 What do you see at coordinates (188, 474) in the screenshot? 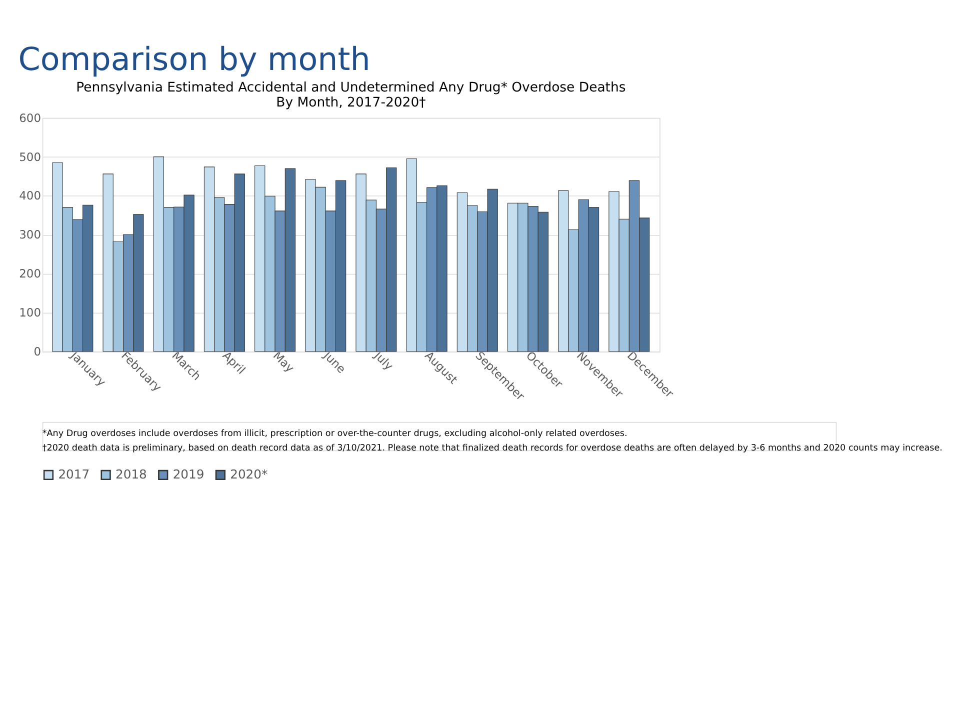
I see `legend-label: 2019` at bounding box center [188, 474].